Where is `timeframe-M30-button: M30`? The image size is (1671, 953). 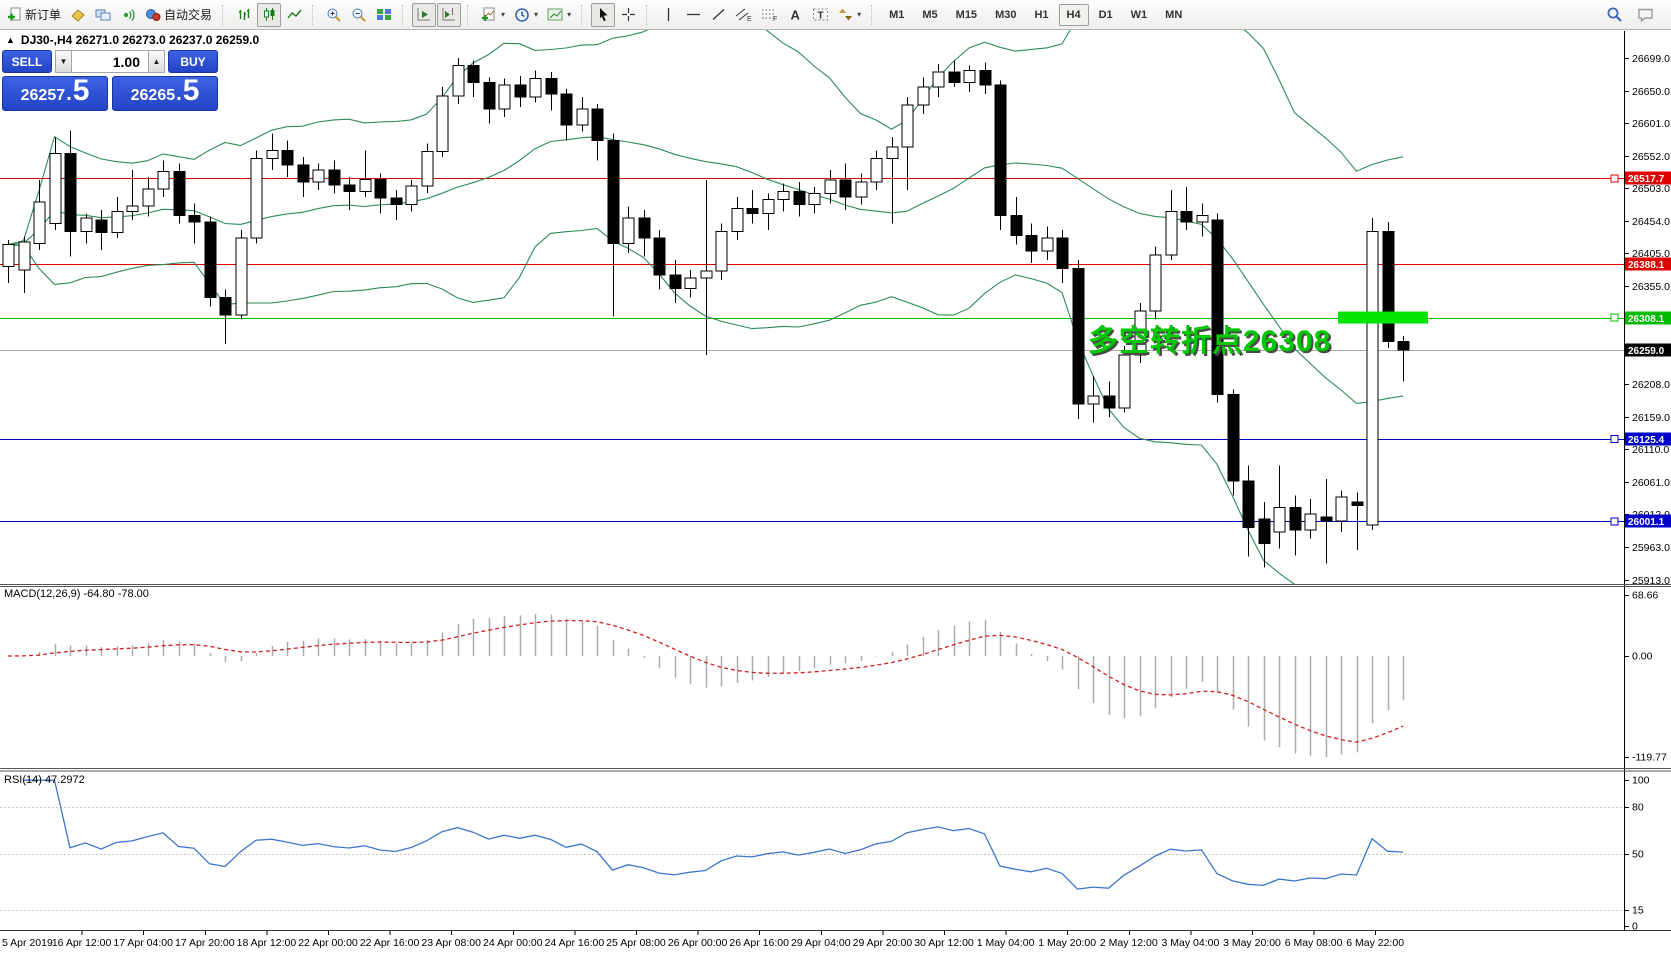
timeframe-M30-button: M30 is located at coordinates (1005, 15).